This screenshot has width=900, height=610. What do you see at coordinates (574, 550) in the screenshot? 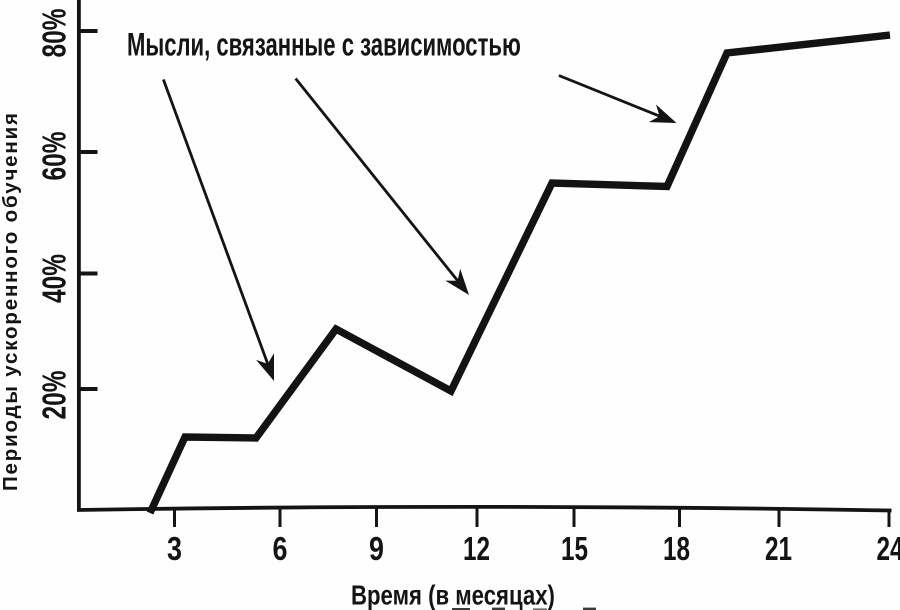
I see `svg-text: 15` at bounding box center [574, 550].